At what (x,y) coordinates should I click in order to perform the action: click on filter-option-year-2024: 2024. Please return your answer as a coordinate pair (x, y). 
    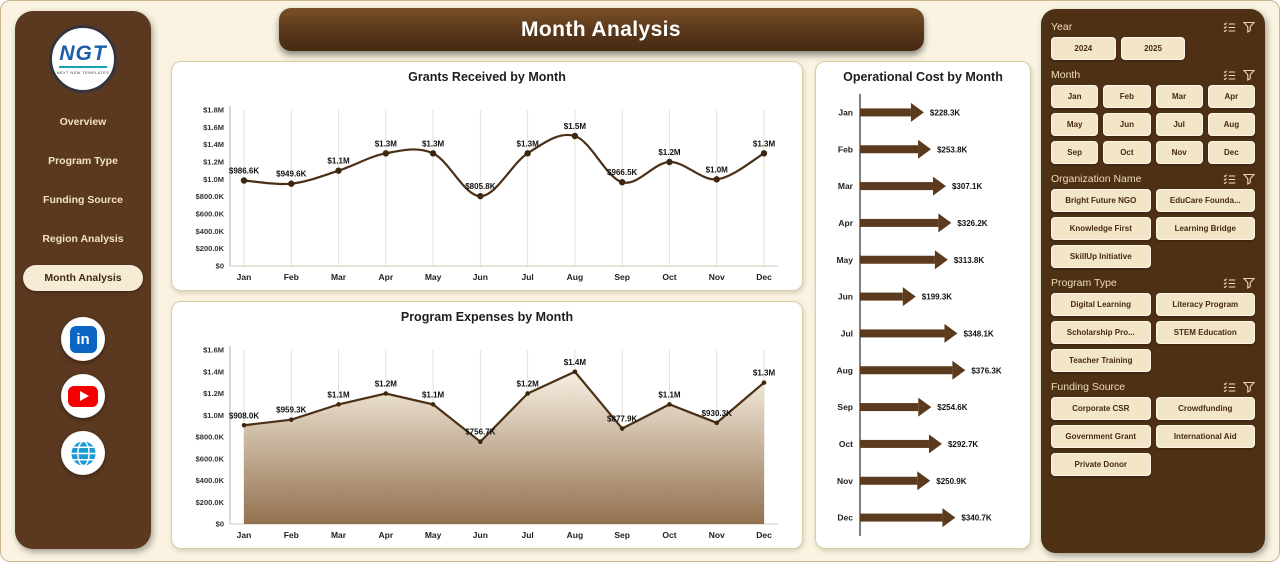
    Looking at the image, I should click on (1083, 48).